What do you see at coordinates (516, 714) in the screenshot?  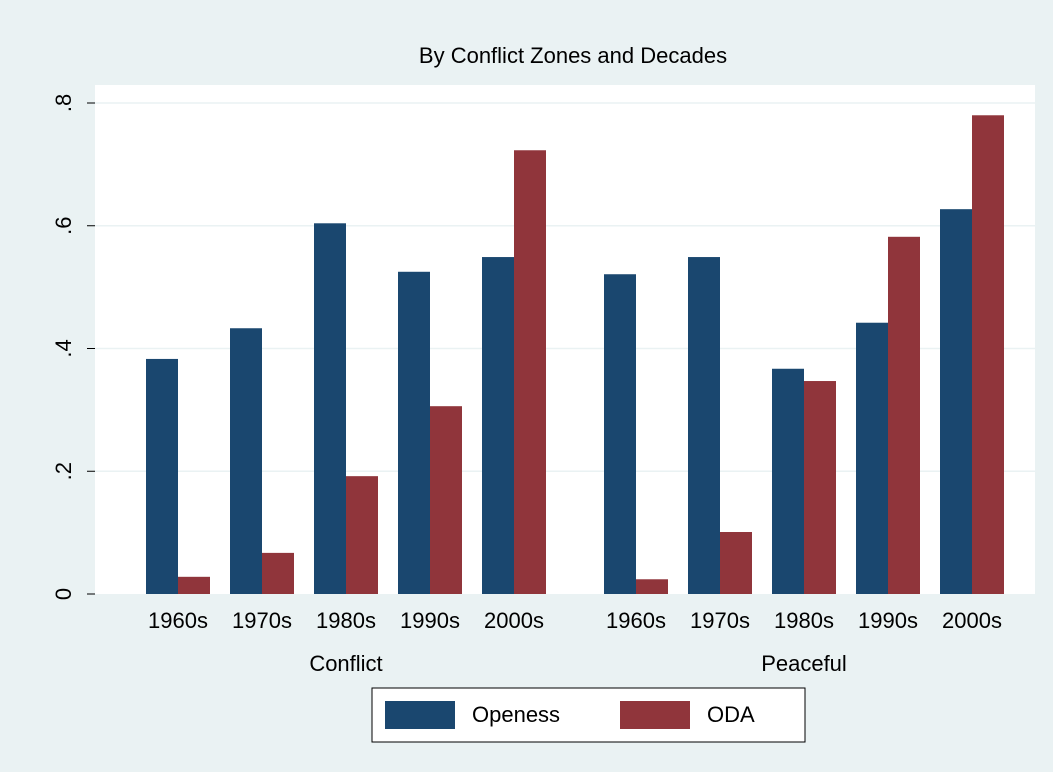 I see `legend-label: Openess` at bounding box center [516, 714].